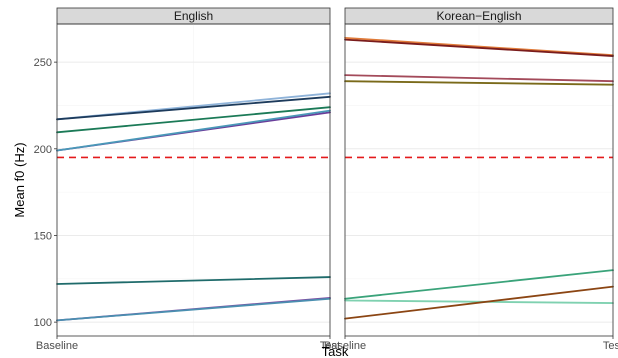  I want to click on panel-strip-title: Korean−English, so click(478, 16).